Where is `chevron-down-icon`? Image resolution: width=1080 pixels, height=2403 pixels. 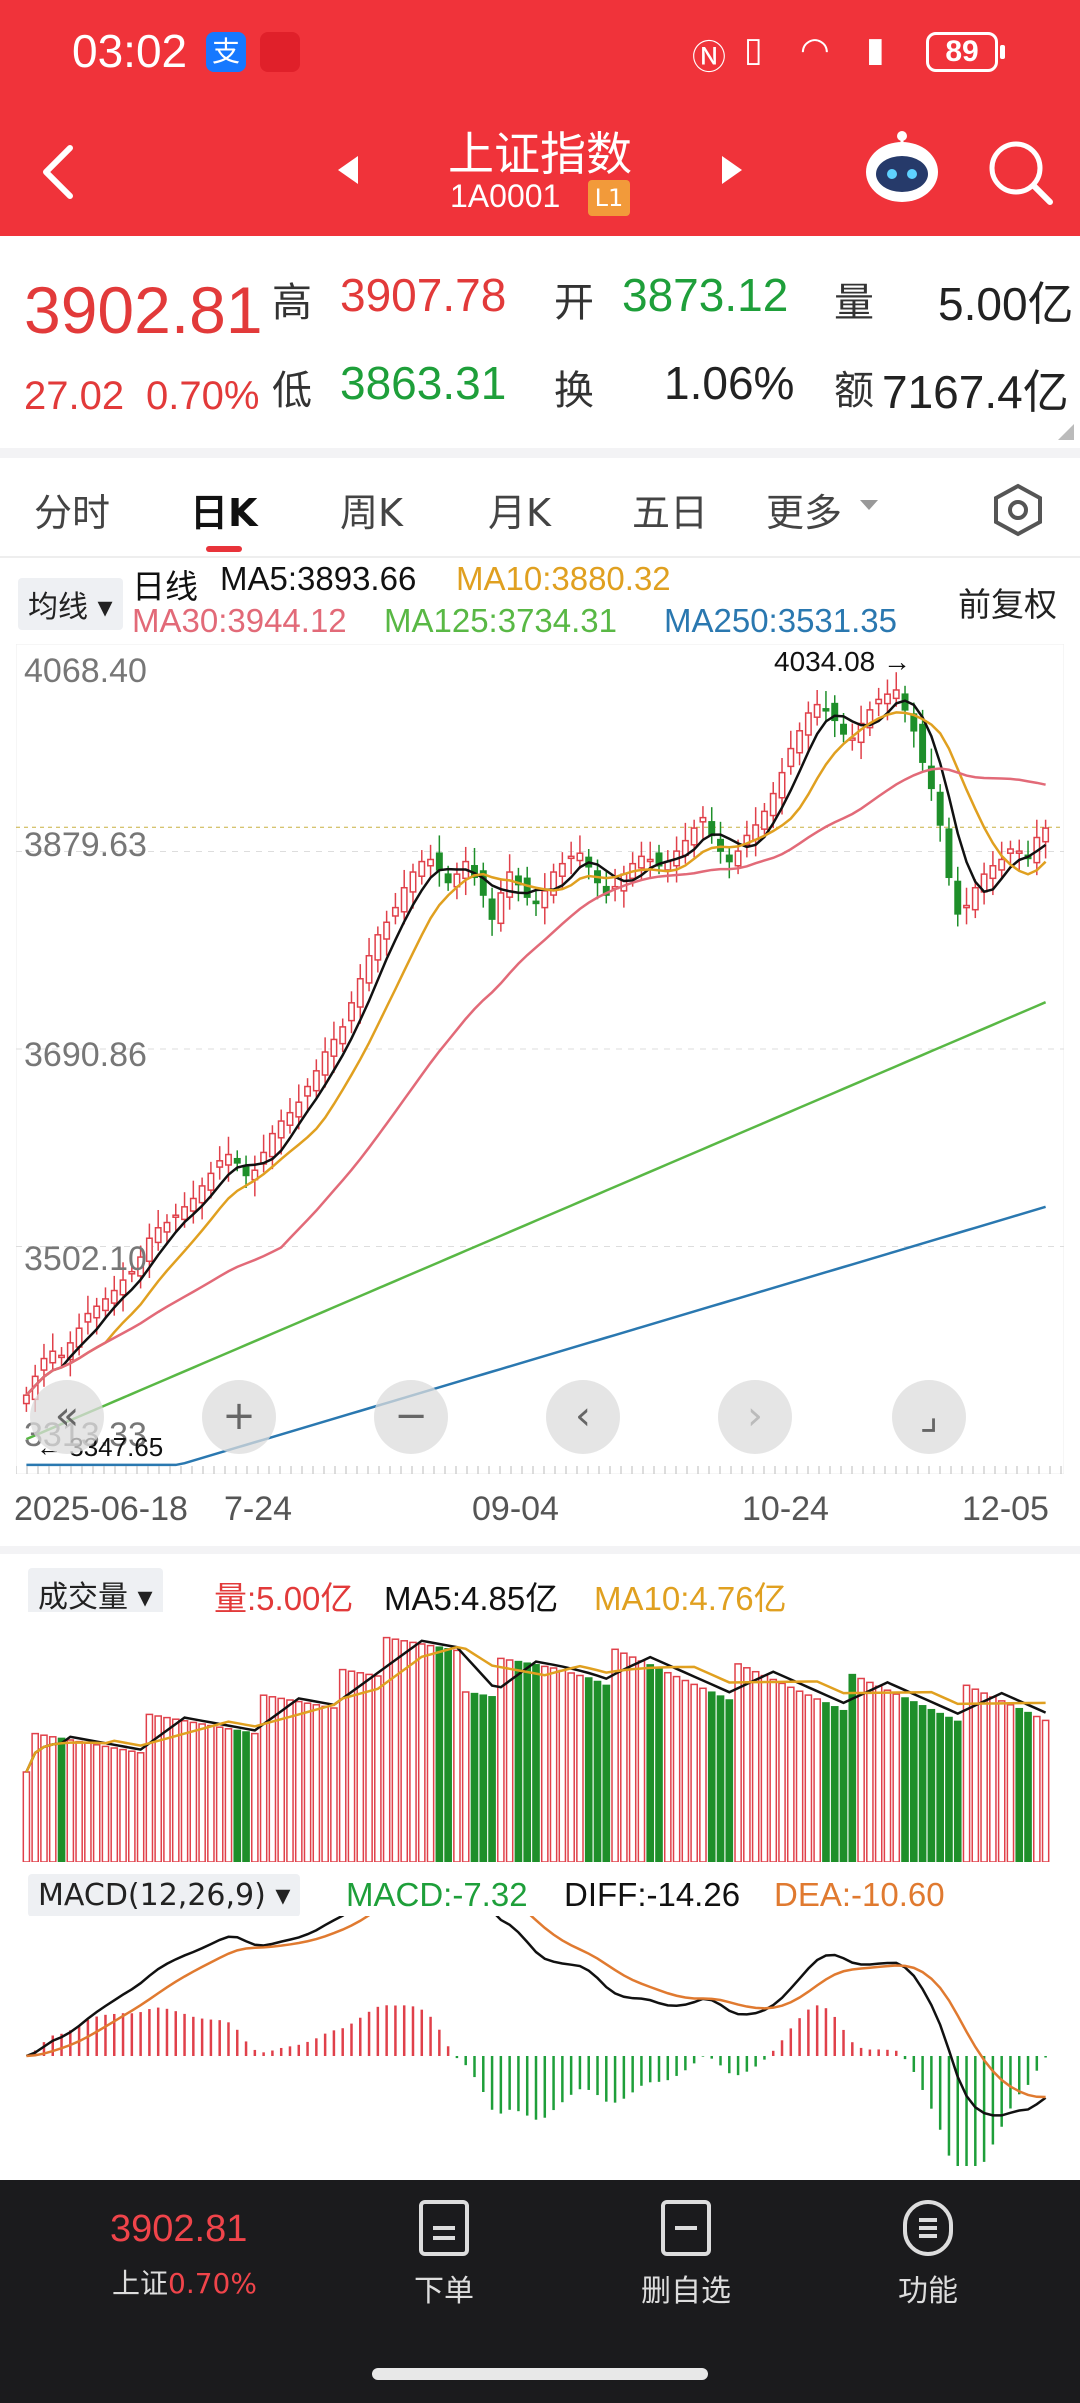 chevron-down-icon is located at coordinates (869, 505).